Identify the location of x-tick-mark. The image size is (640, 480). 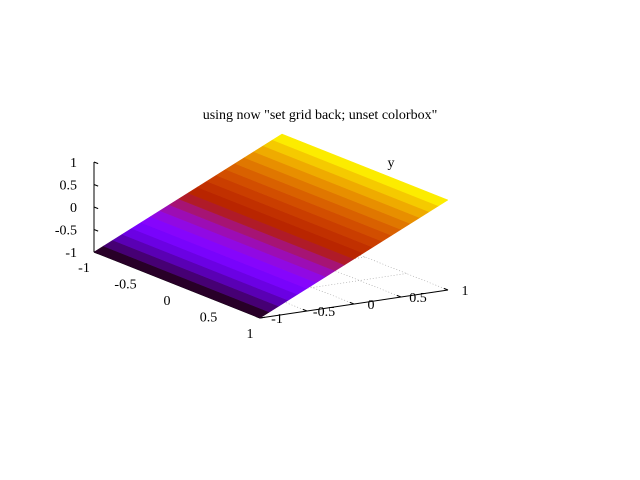
(262, 317).